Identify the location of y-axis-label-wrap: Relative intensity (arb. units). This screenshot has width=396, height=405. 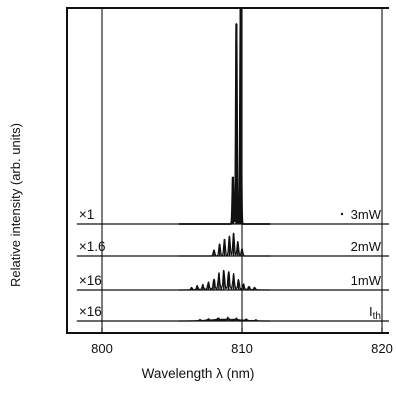
(13, 210).